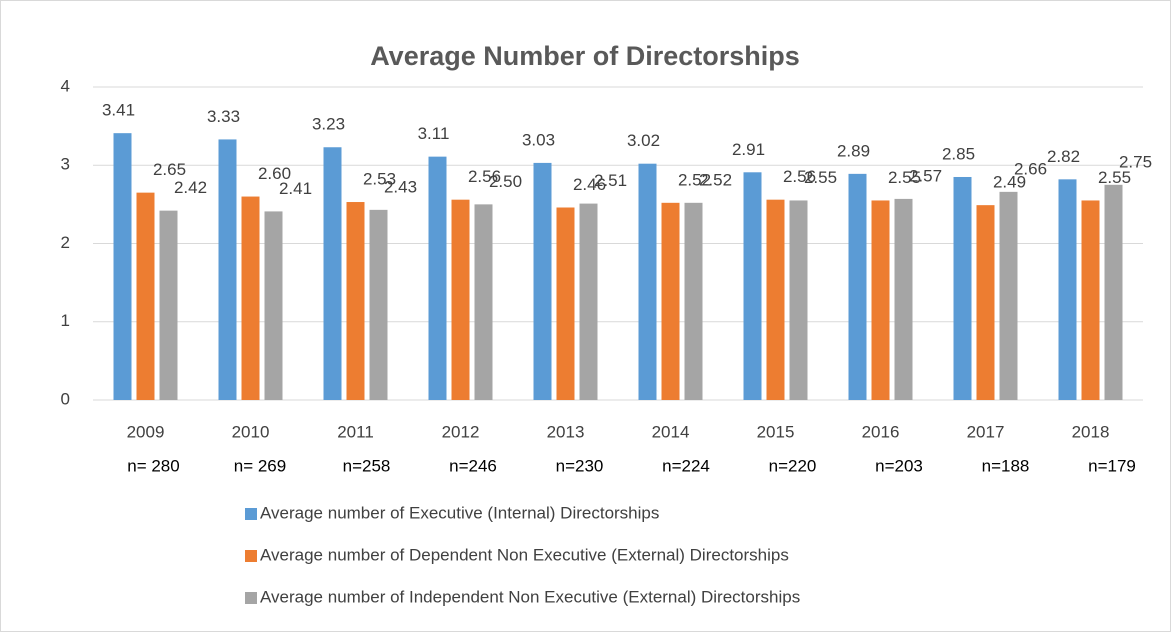  Describe the element at coordinates (986, 431) in the screenshot. I see `x-tick-label: 2017` at that location.